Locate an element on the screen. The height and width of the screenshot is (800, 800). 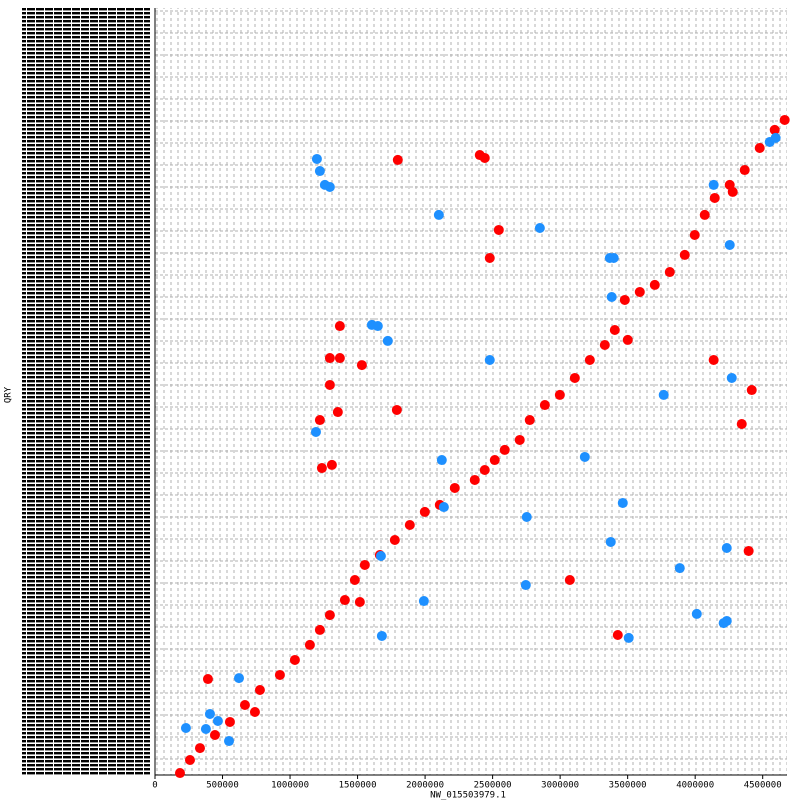
x-tick-label: 0 is located at coordinates (154, 786).